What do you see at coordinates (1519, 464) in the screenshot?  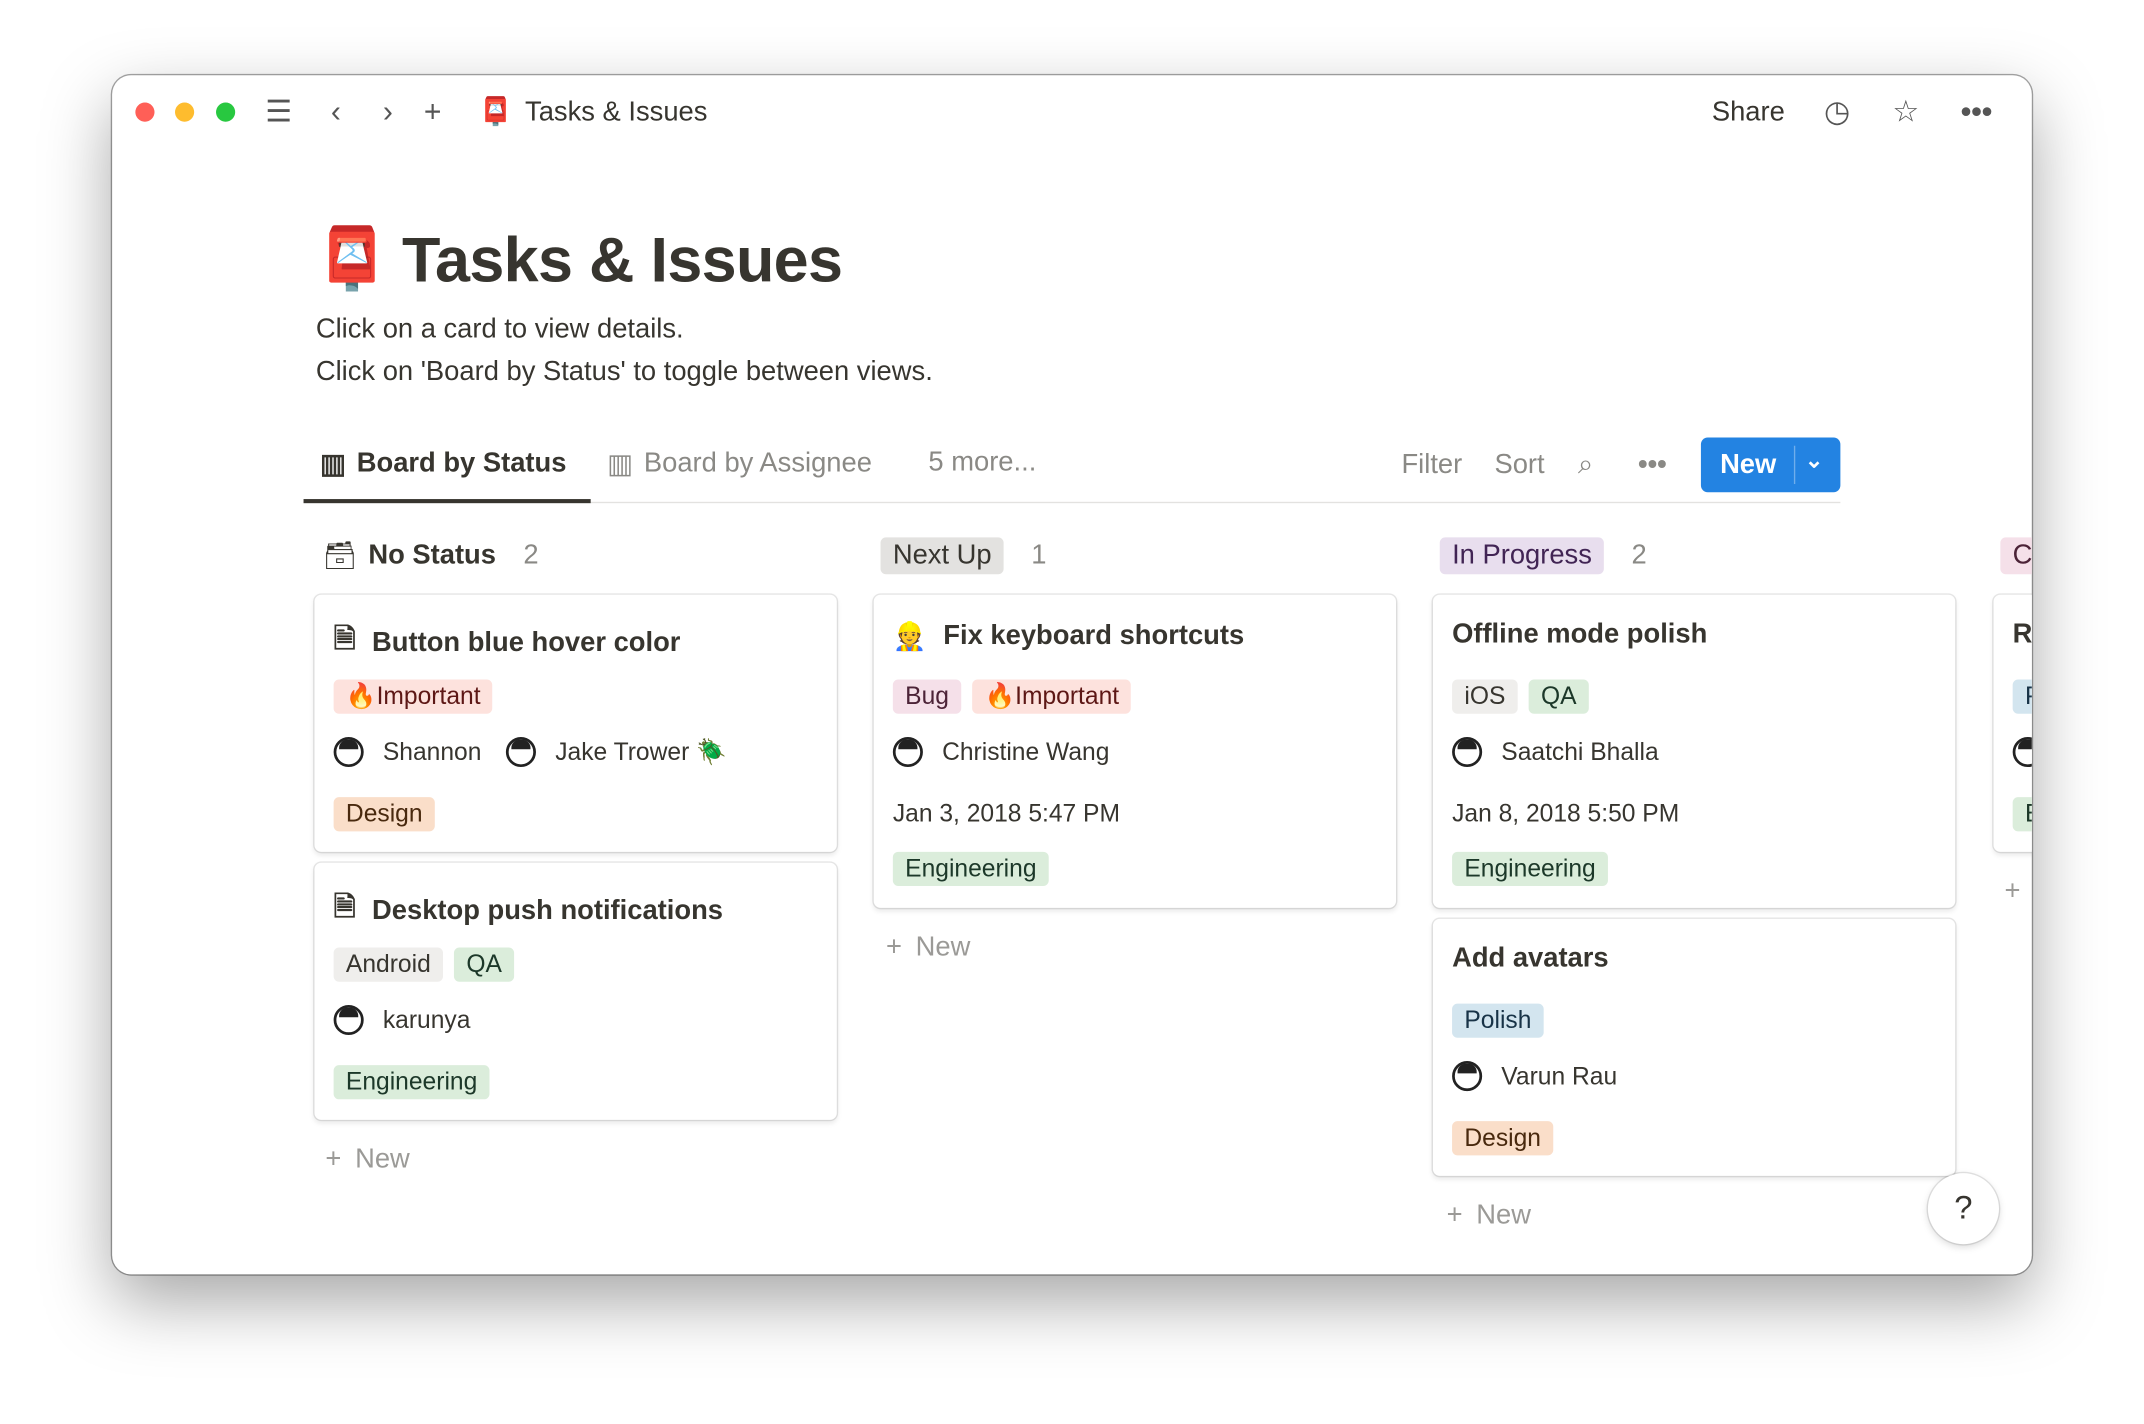 I see `sort-button: Sort` at bounding box center [1519, 464].